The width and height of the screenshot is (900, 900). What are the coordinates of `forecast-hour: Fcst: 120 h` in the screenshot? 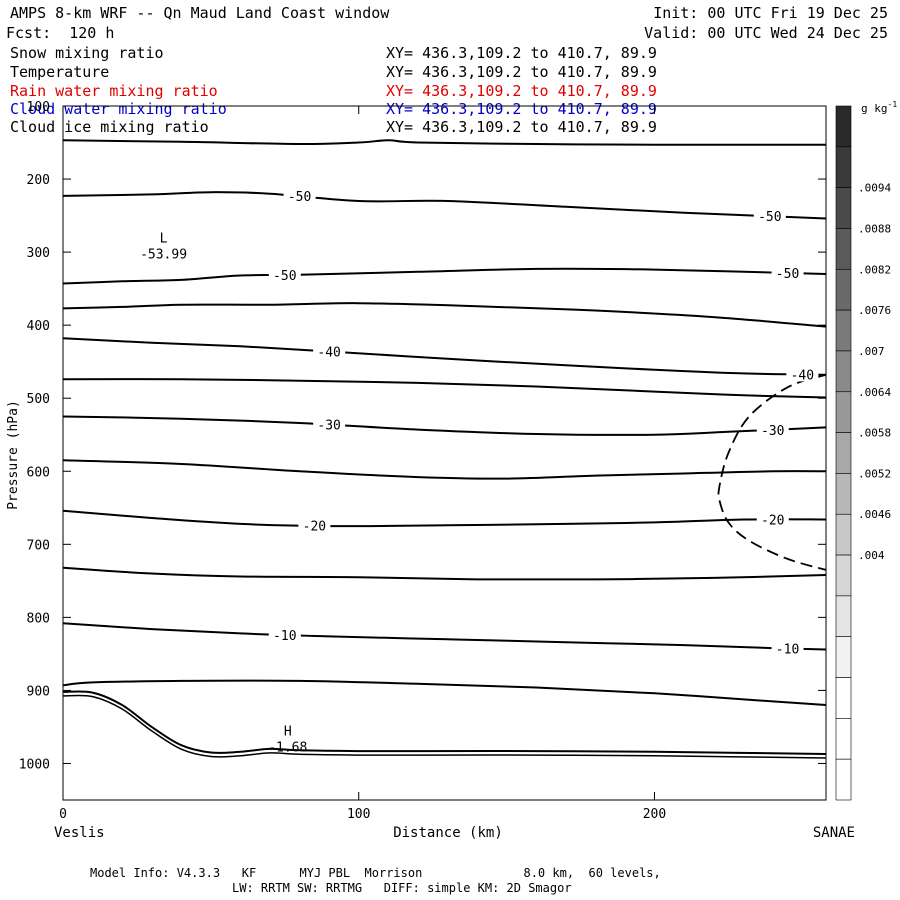 It's located at (60, 33).